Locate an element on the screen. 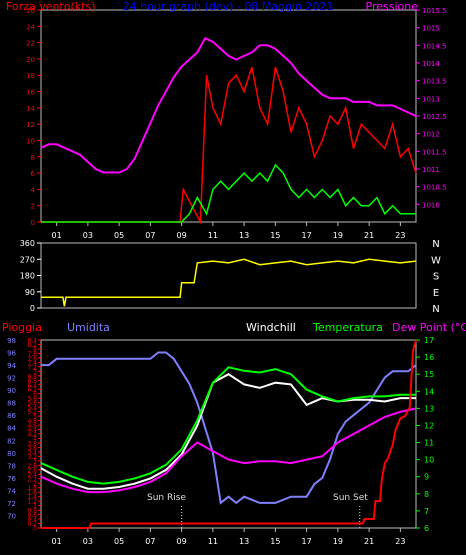 This screenshot has height=555, width=466. rain-tick-label: 2.6 is located at coordinates (32, 470).